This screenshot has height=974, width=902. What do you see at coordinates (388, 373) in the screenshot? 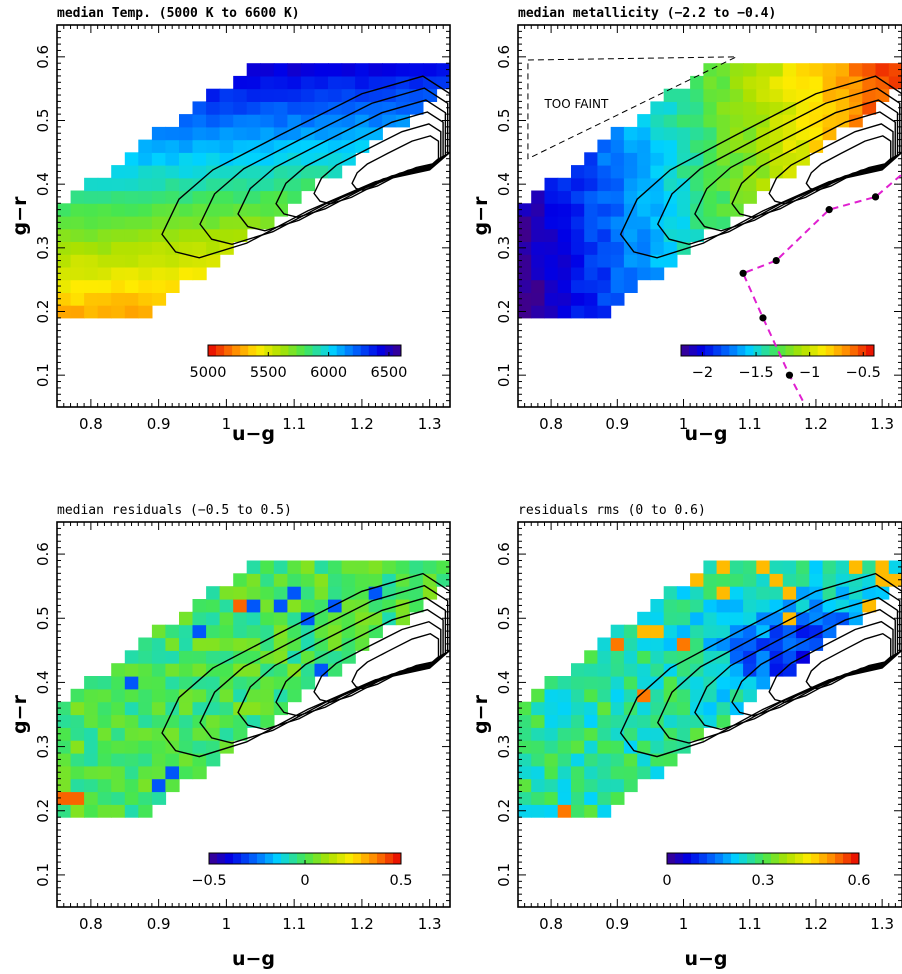
I see `colorbar-tick-label: 6500` at bounding box center [388, 373].